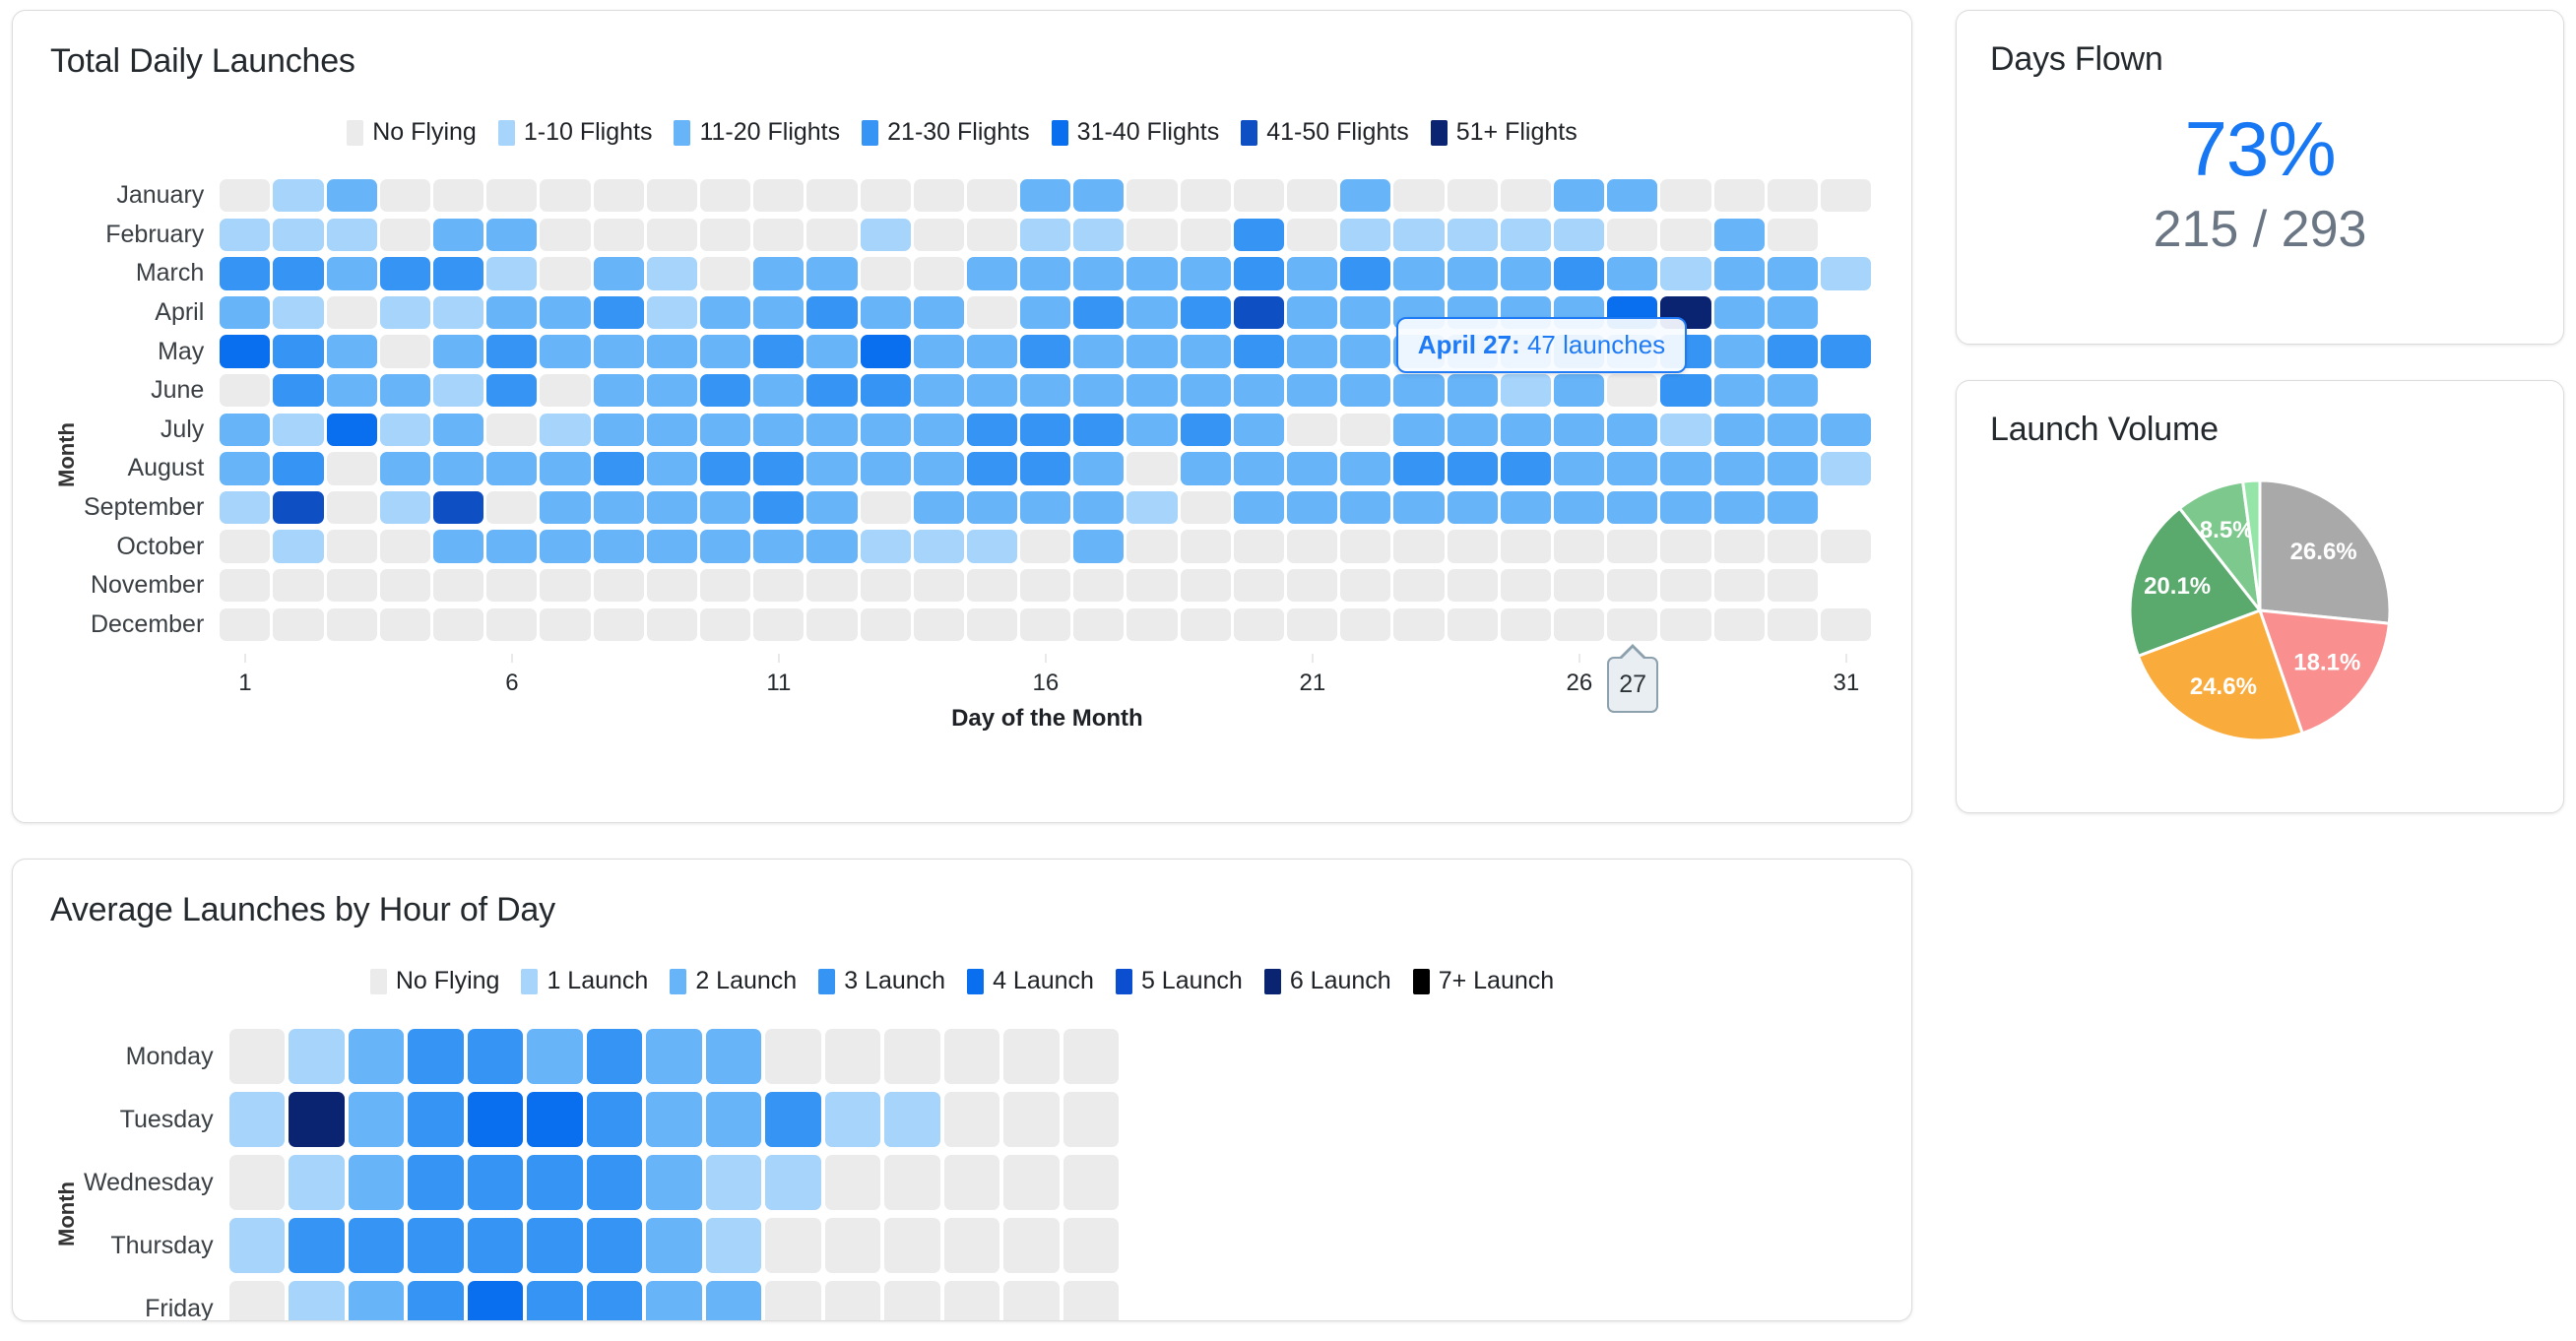 This screenshot has height=1341, width=2576. Describe the element at coordinates (881, 981) in the screenshot. I see `legend-item: 3 Launch` at that location.